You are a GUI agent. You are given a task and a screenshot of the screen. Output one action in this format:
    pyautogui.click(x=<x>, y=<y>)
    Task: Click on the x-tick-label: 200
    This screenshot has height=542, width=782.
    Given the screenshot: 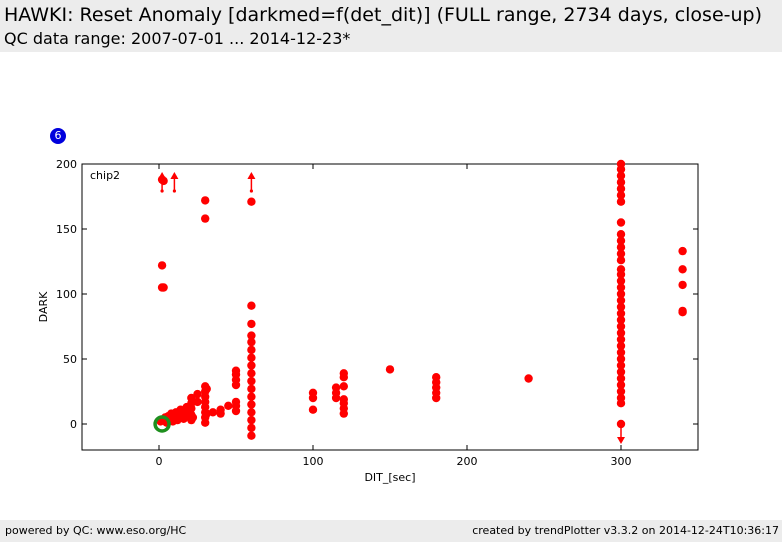 What is the action you would take?
    pyautogui.click(x=467, y=461)
    